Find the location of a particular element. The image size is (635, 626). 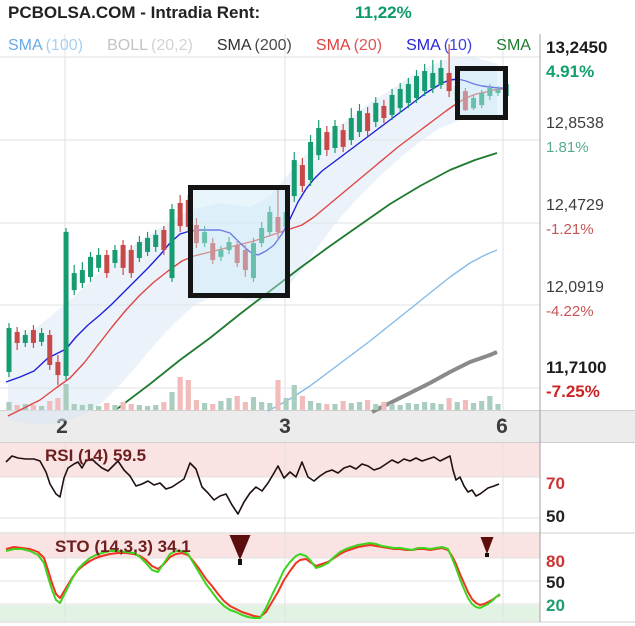

price-axis-label: 11,7100 is located at coordinates (576, 367).